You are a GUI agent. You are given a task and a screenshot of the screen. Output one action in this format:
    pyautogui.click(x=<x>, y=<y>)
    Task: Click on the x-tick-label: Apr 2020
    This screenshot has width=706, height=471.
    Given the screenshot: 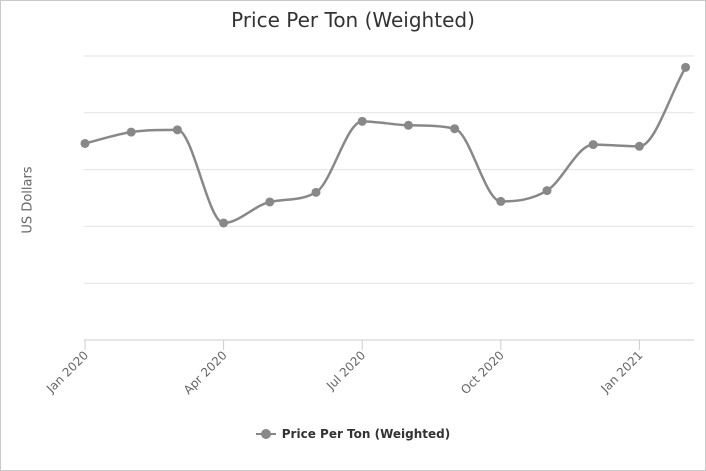 What is the action you would take?
    pyautogui.click(x=205, y=372)
    